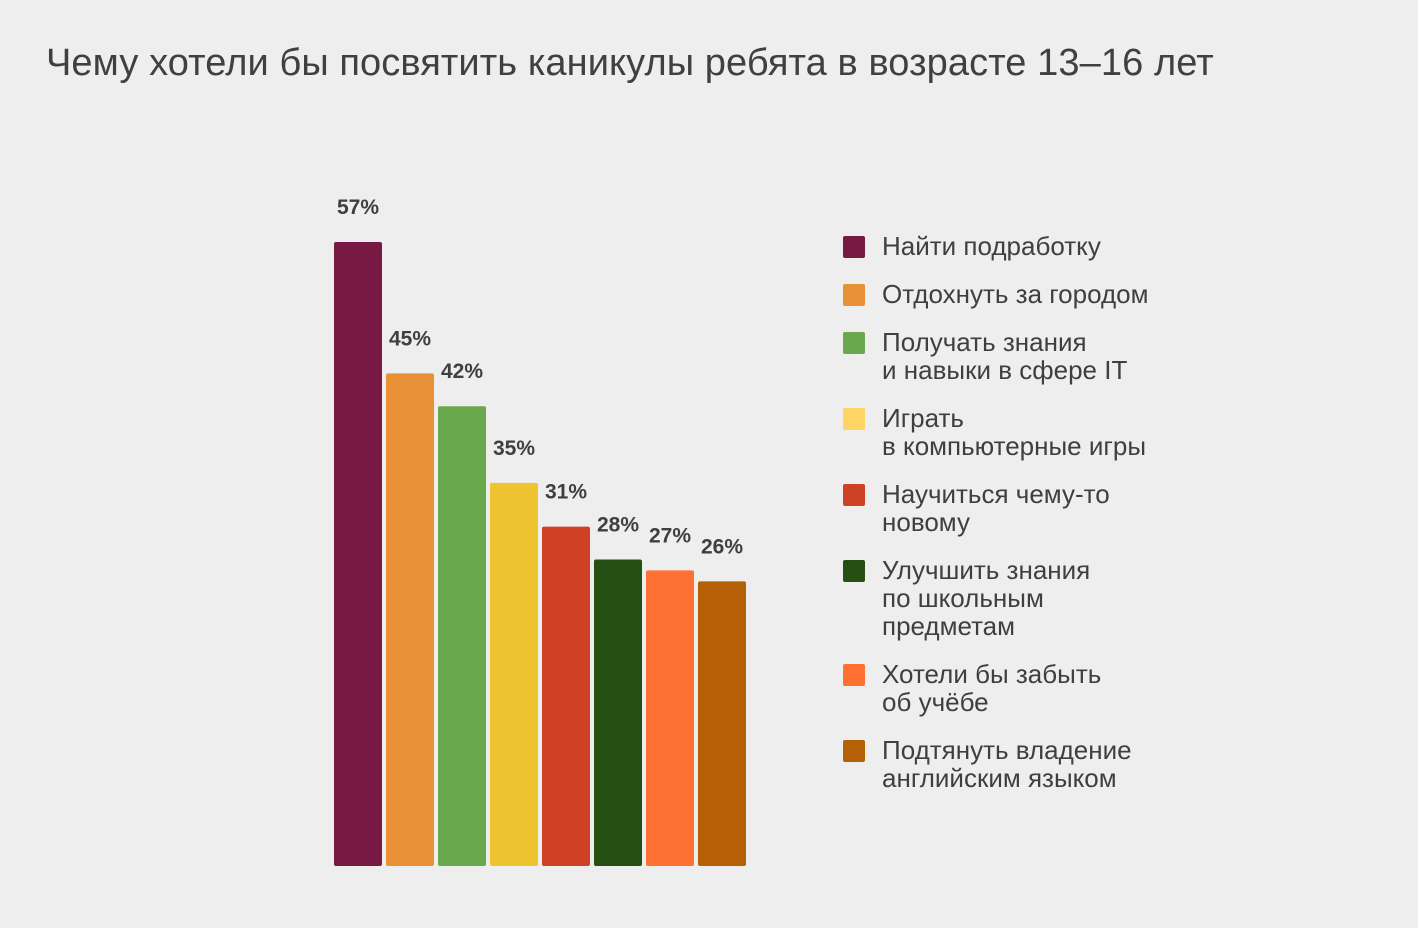 This screenshot has height=928, width=1418. I want to click on legend-item-forget-study: Хотели бы забыть об учёбе, so click(972, 688).